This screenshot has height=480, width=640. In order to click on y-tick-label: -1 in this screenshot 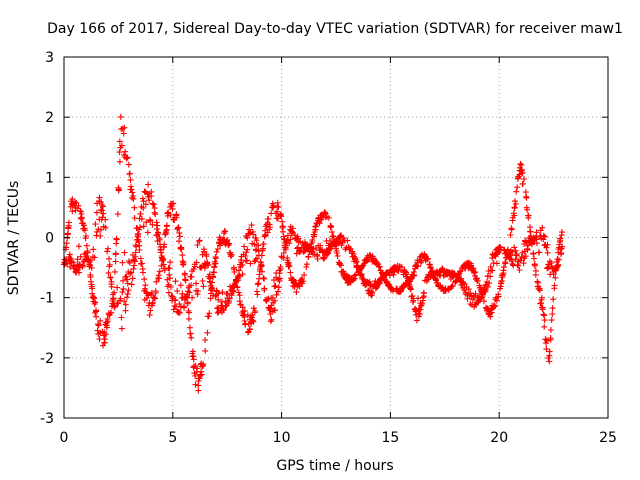, I will do `click(47, 299)`.